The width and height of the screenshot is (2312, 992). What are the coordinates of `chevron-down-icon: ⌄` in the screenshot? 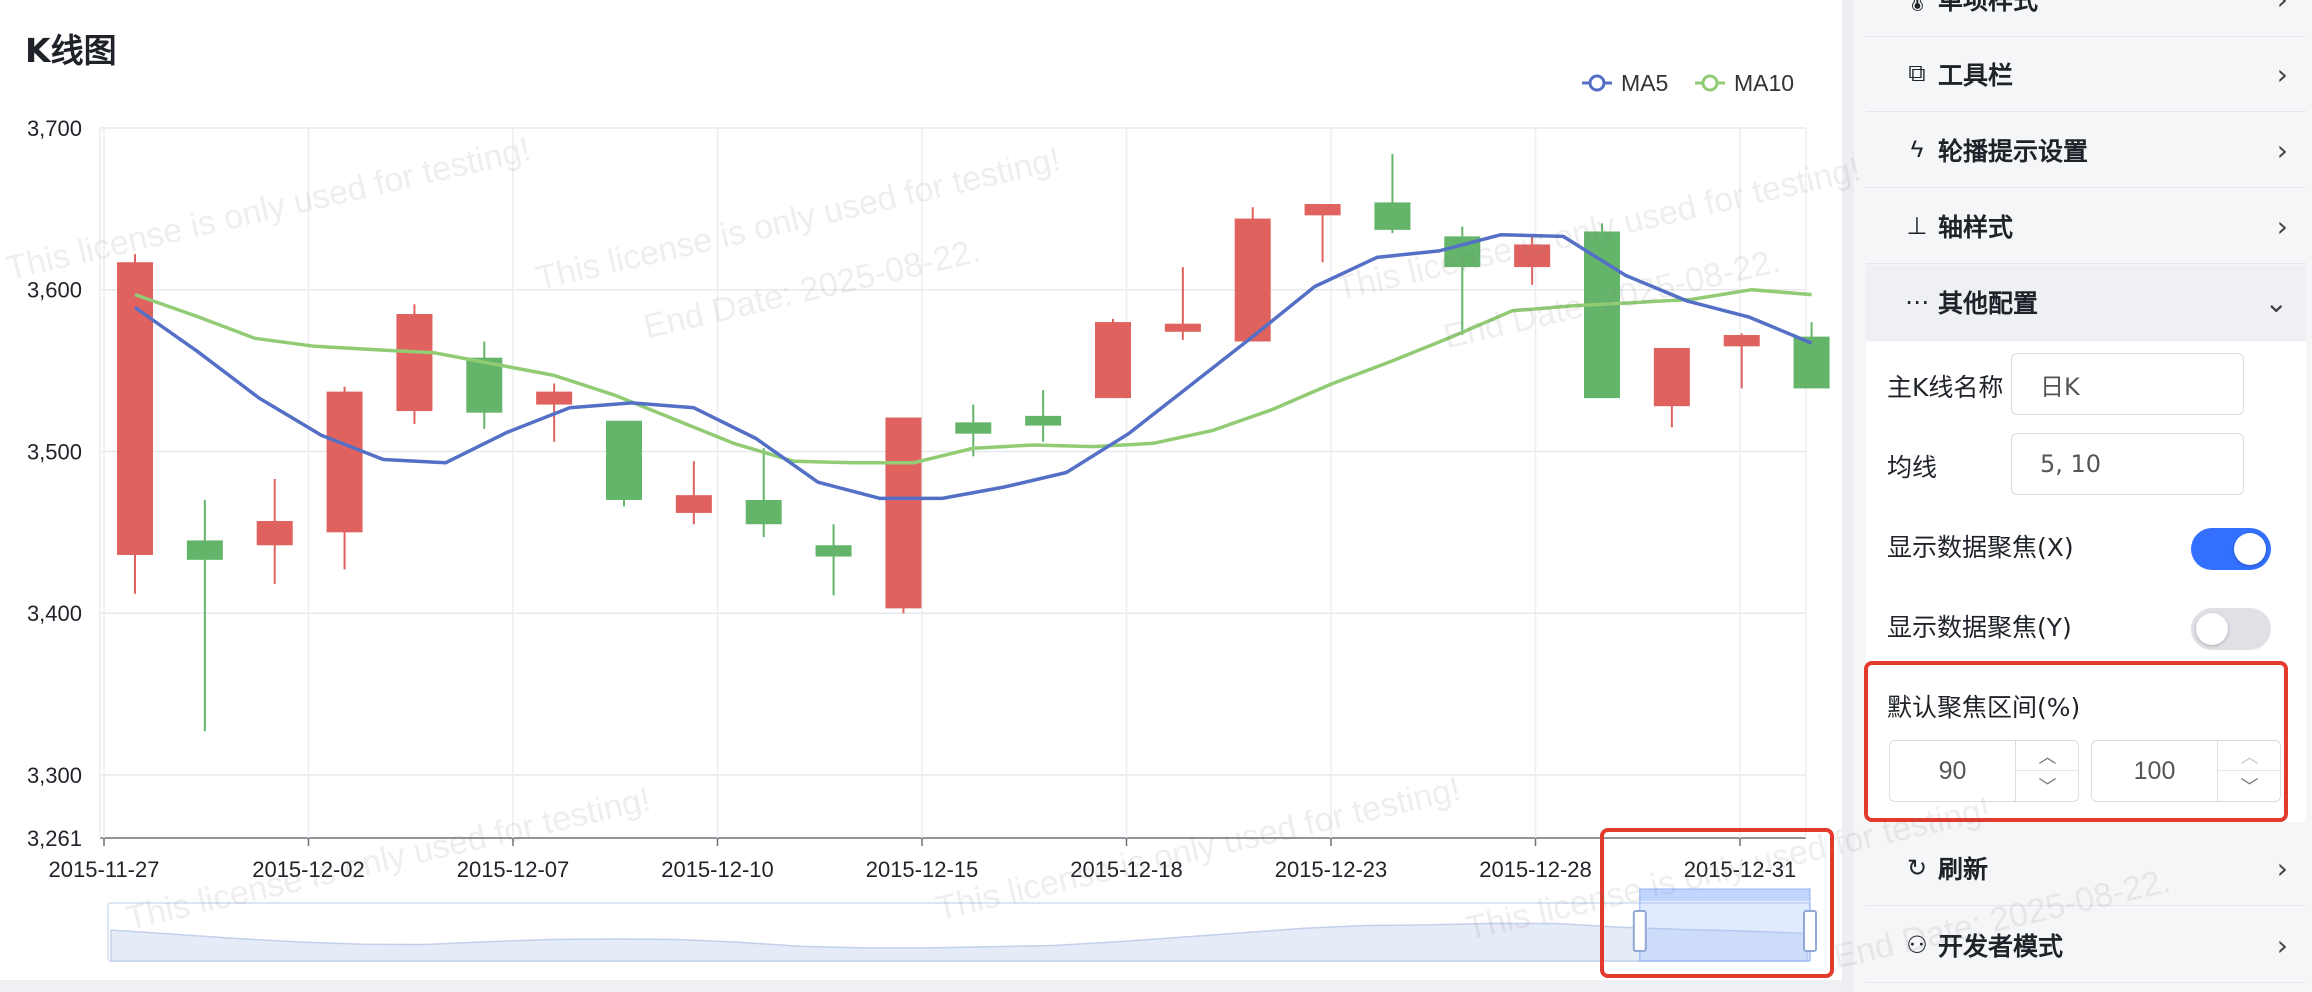 It's located at (2276, 302).